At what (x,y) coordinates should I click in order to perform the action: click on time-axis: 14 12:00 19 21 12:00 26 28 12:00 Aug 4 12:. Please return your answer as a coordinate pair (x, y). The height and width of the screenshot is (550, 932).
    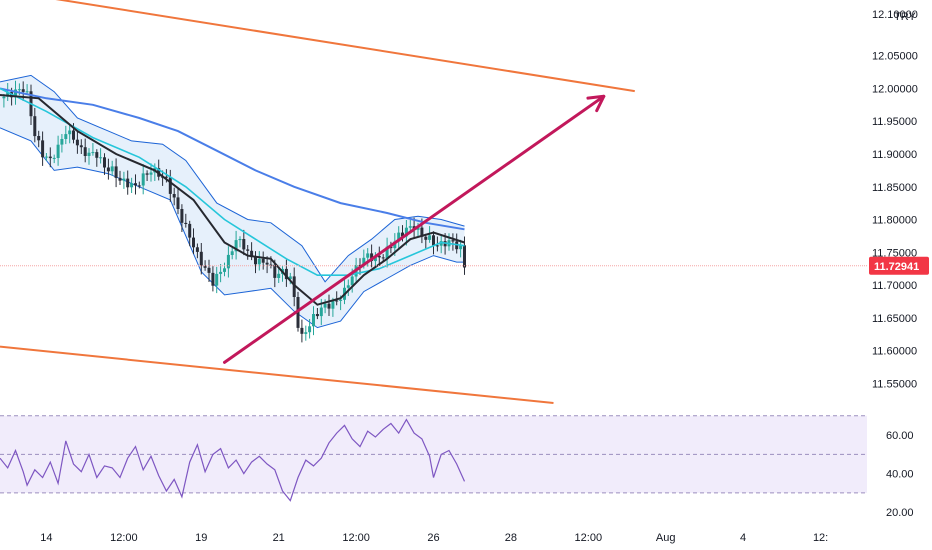
    Looking at the image, I should click on (434, 538).